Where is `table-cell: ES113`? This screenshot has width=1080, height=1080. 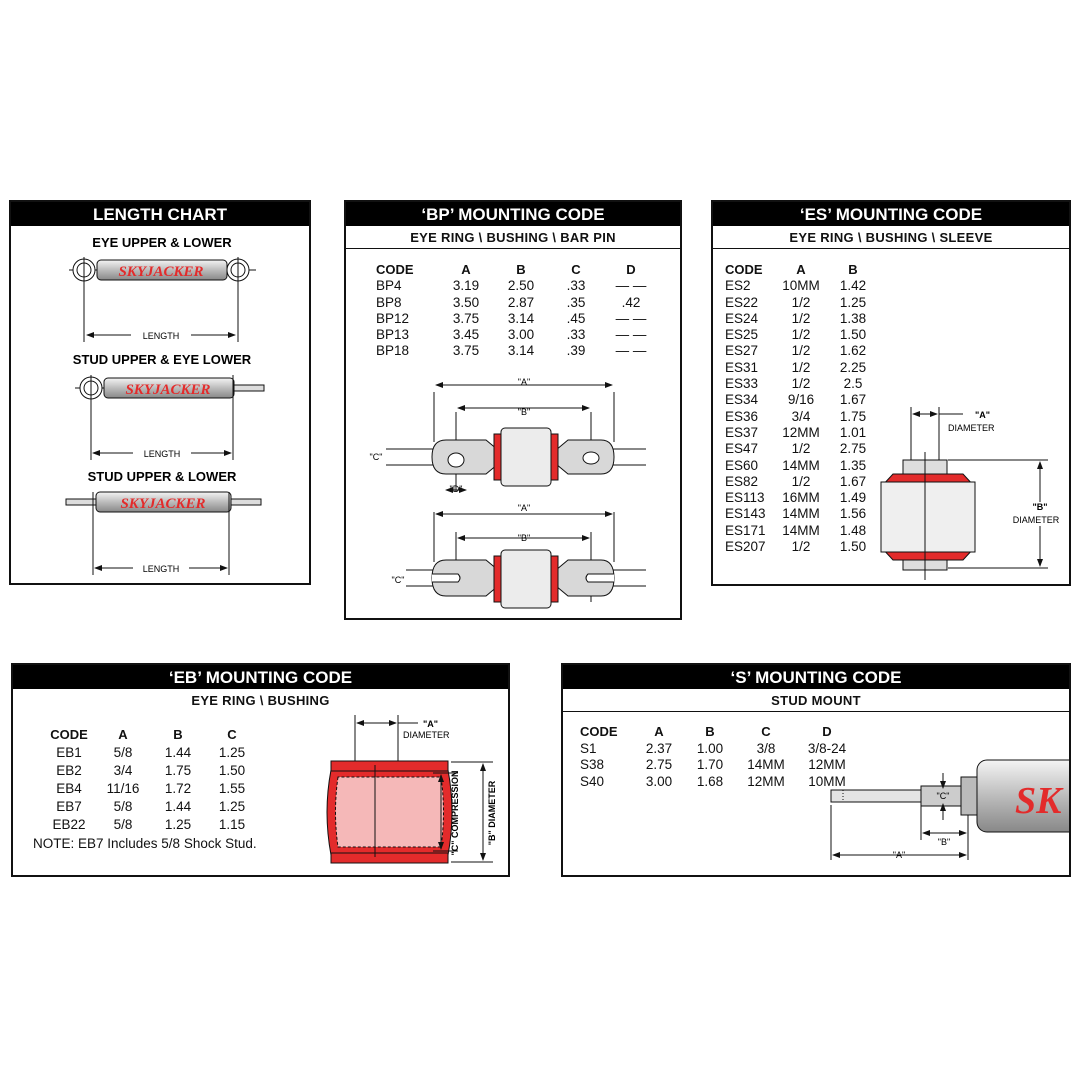
table-cell: ES113 is located at coordinates (745, 498).